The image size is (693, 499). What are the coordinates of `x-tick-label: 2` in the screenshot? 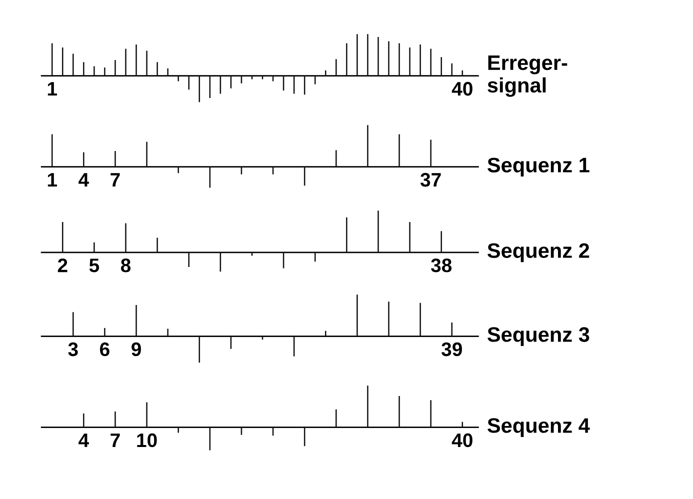 It's located at (63, 265).